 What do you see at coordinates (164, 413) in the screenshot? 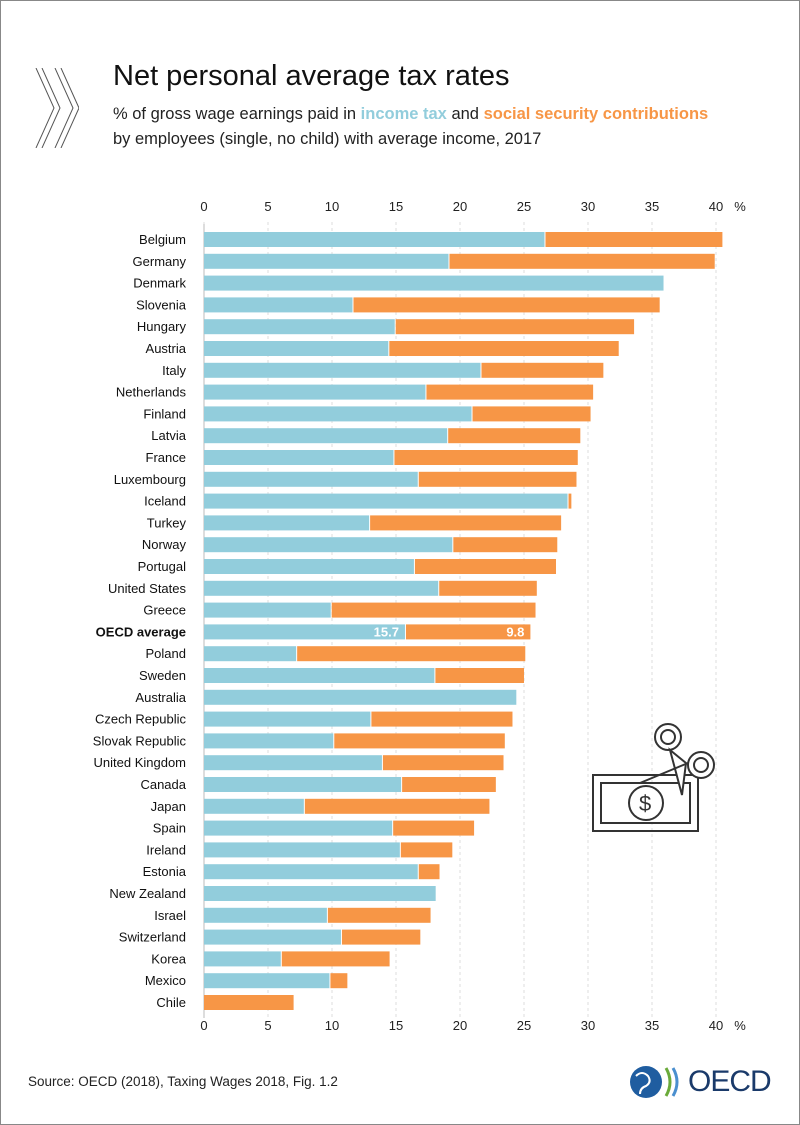
I see `category-label: Finland` at bounding box center [164, 413].